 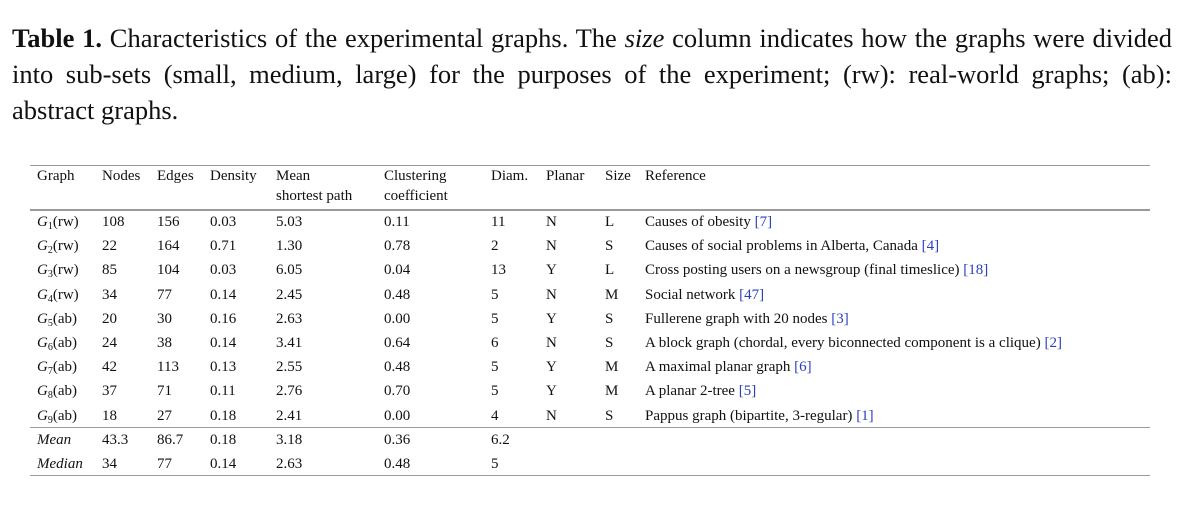 What do you see at coordinates (416, 196) in the screenshot?
I see `header-clustering-coefficient-line2: coefficient` at bounding box center [416, 196].